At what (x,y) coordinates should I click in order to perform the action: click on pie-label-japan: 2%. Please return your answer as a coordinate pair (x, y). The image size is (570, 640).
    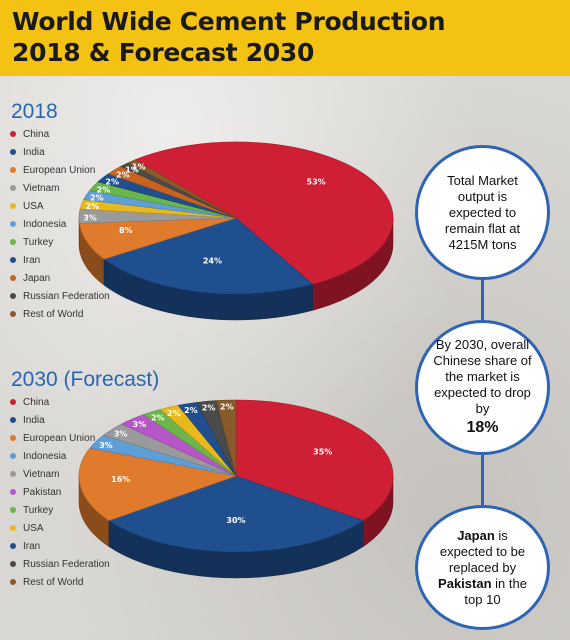
    Looking at the image, I should click on (123, 174).